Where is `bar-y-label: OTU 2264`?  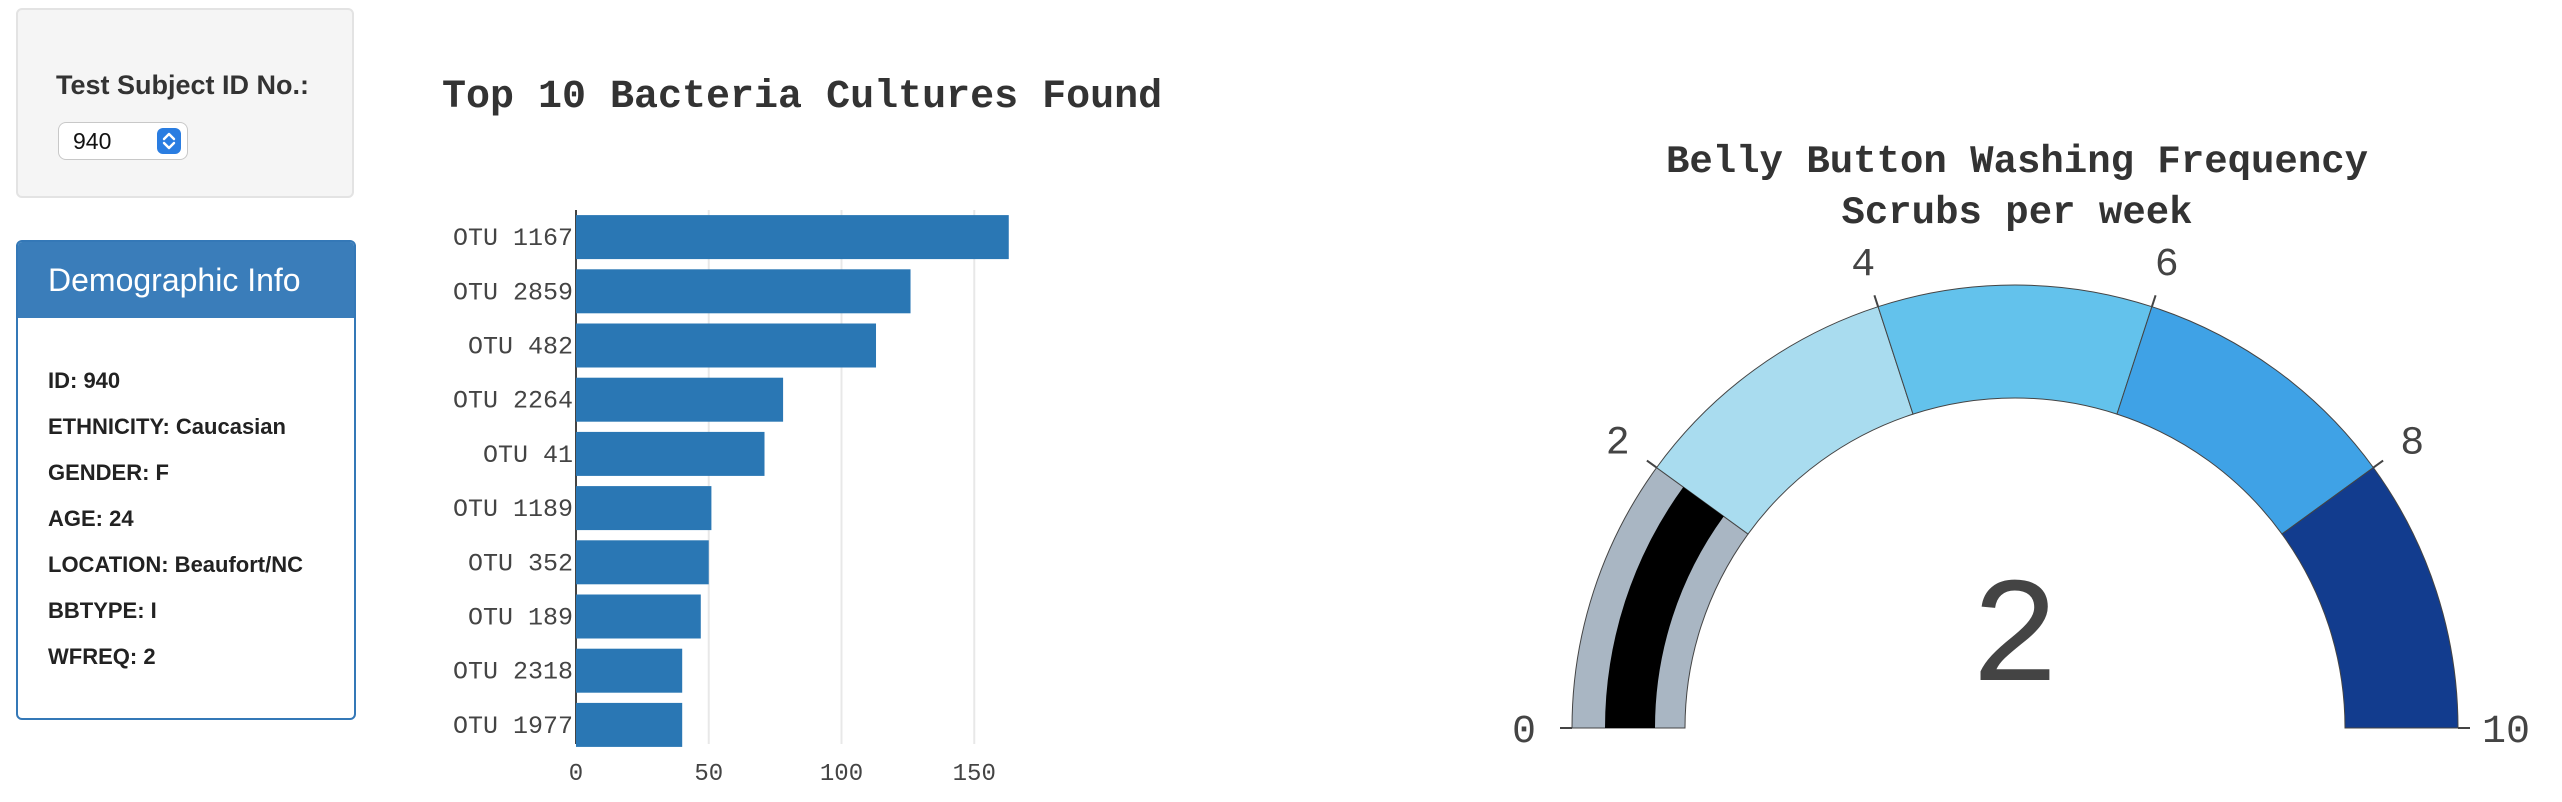 bar-y-label: OTU 2264 is located at coordinates (513, 401).